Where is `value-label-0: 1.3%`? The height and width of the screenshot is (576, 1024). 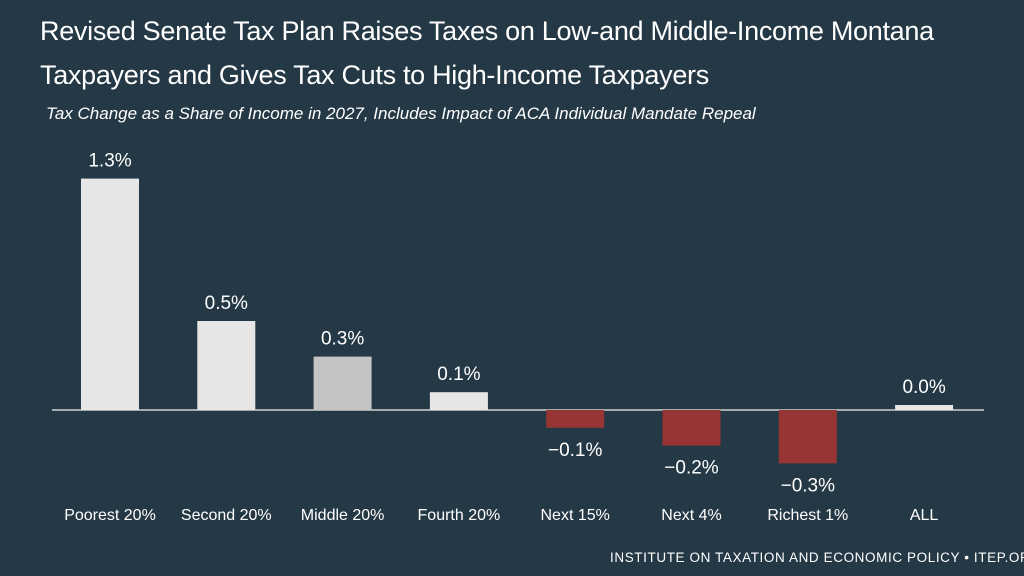 value-label-0: 1.3% is located at coordinates (109, 161).